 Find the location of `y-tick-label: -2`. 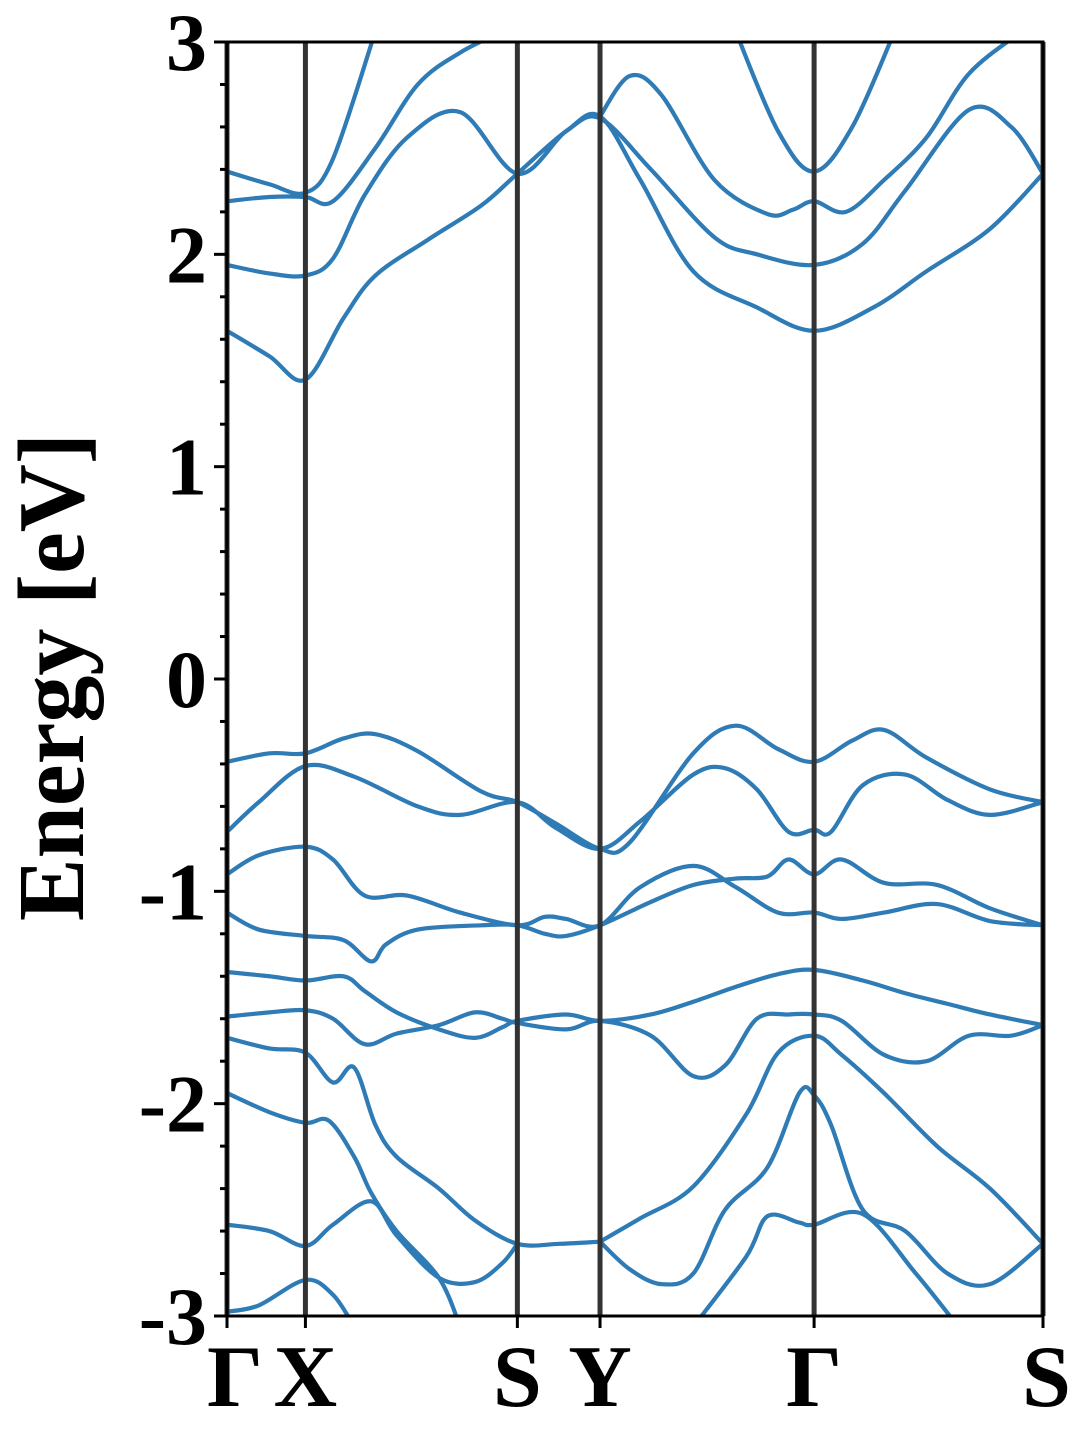

y-tick-label: -2 is located at coordinates (173, 1104).